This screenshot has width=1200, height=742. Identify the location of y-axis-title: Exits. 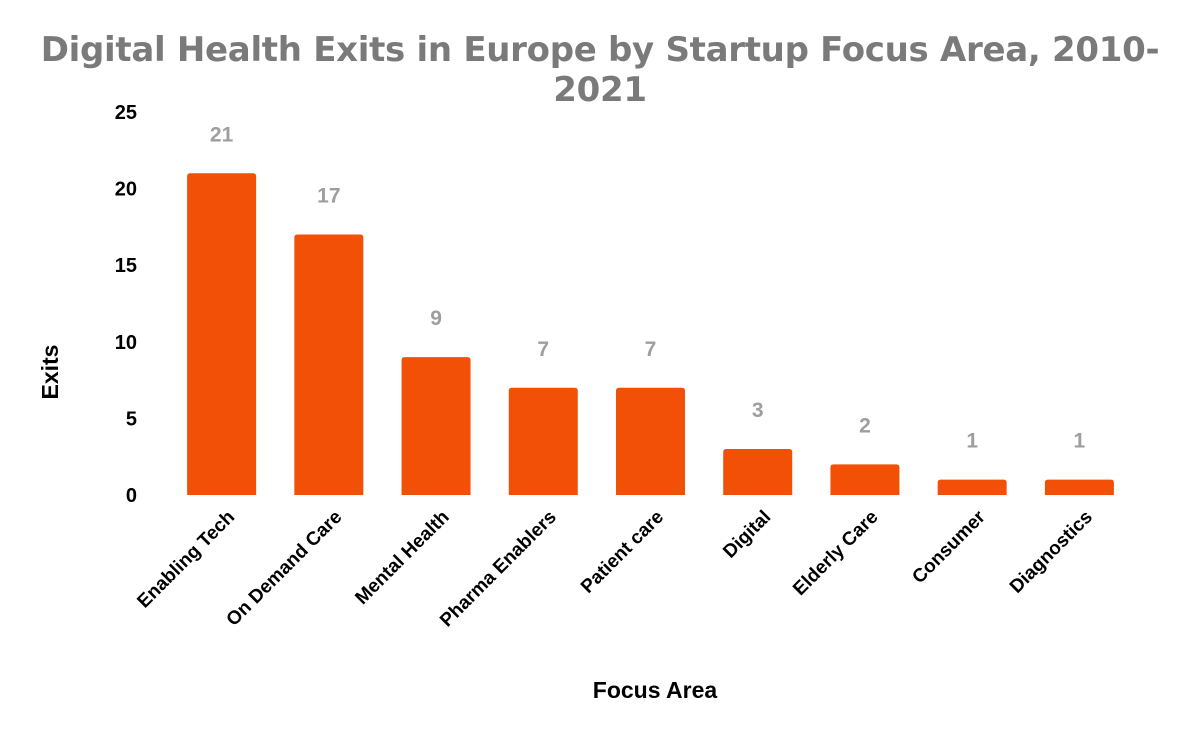
(50, 372).